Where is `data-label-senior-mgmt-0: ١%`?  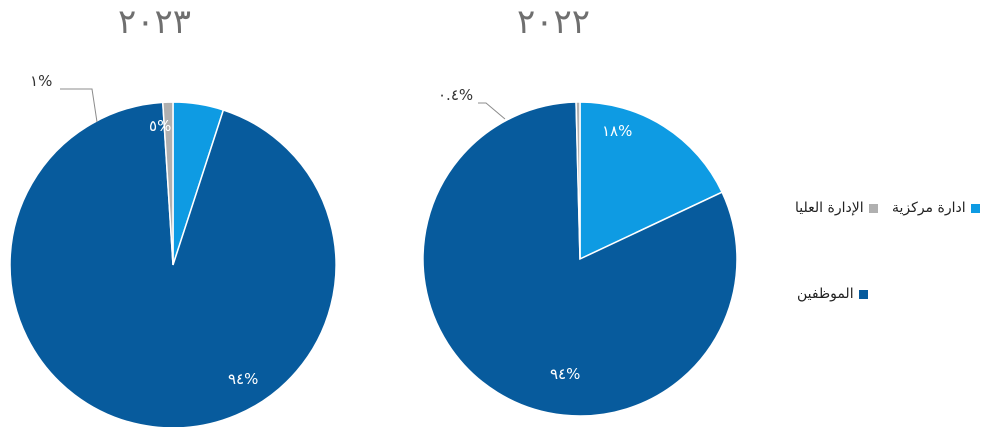 data-label-senior-mgmt-0: ١% is located at coordinates (41, 81).